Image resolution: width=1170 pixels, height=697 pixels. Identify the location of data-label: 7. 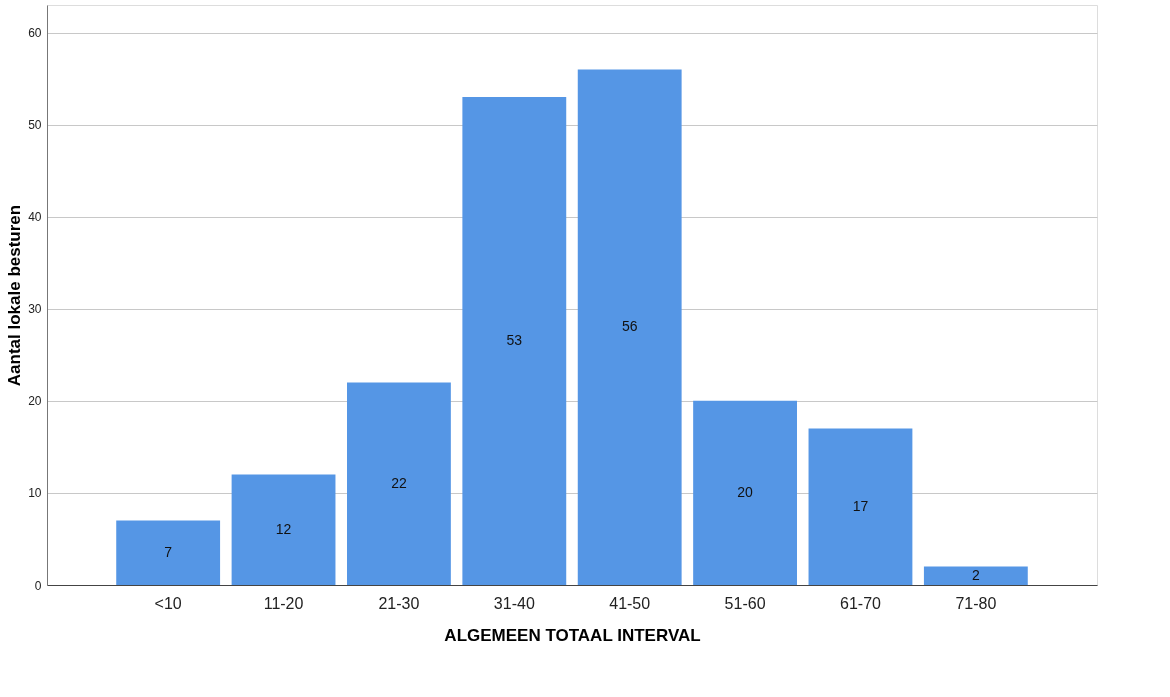
(168, 551).